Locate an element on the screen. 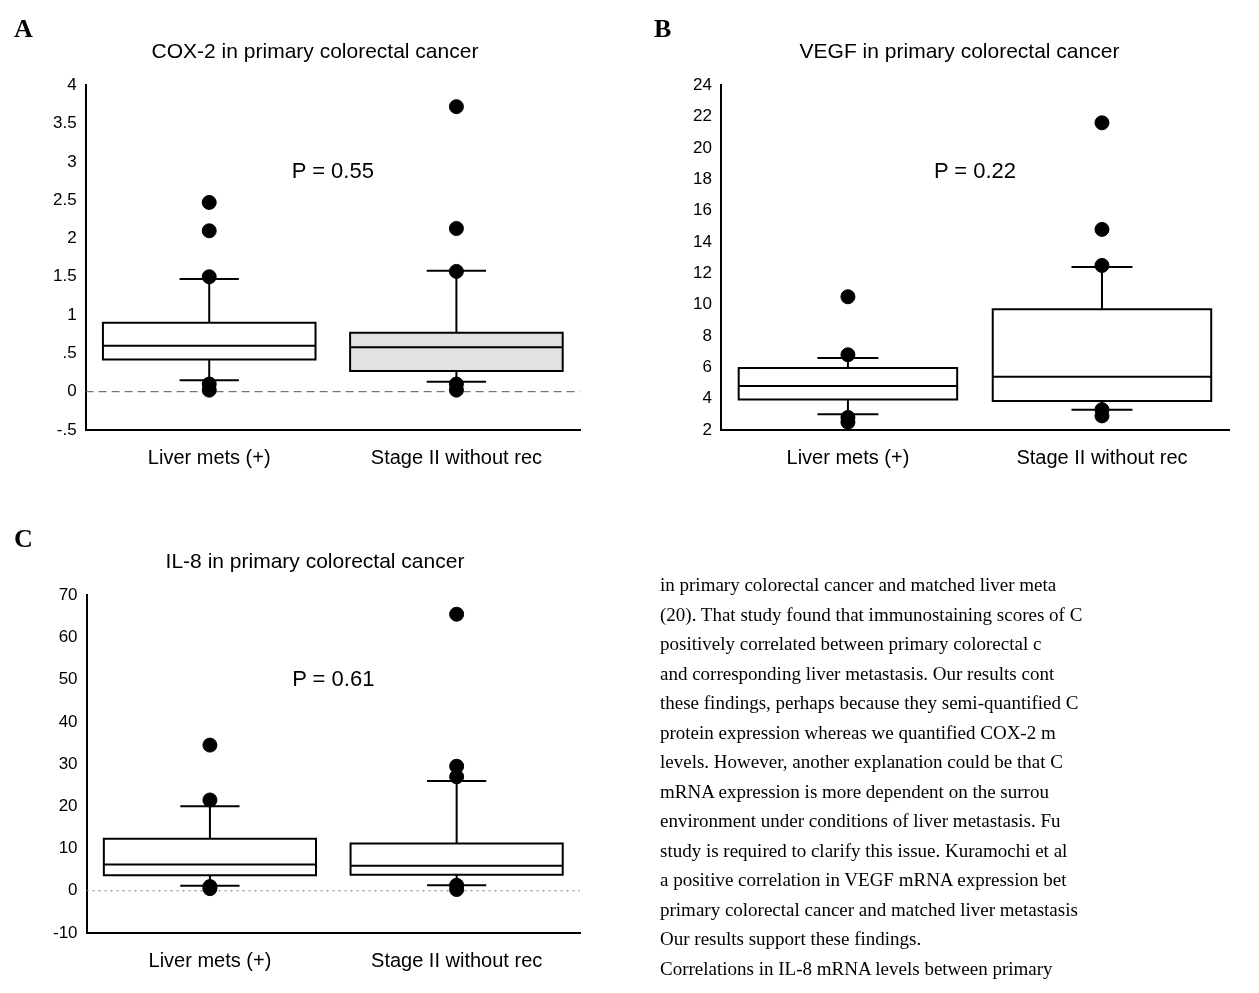  y-tick-label: 3.5 is located at coordinates (64, 123).